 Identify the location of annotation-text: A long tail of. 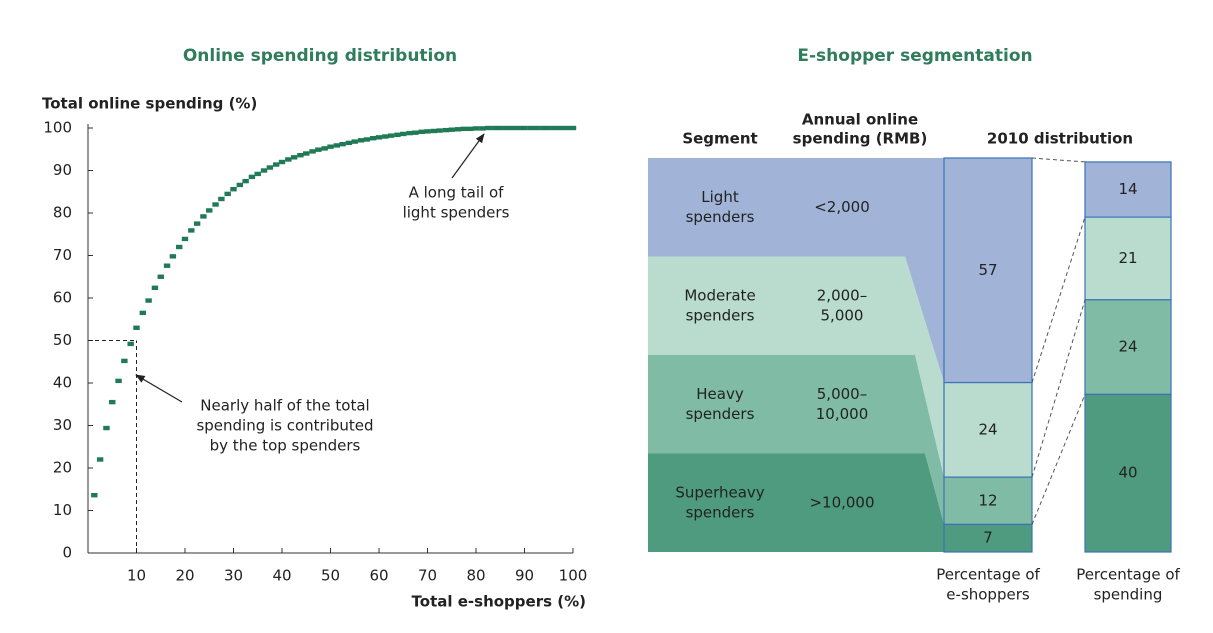
(457, 193).